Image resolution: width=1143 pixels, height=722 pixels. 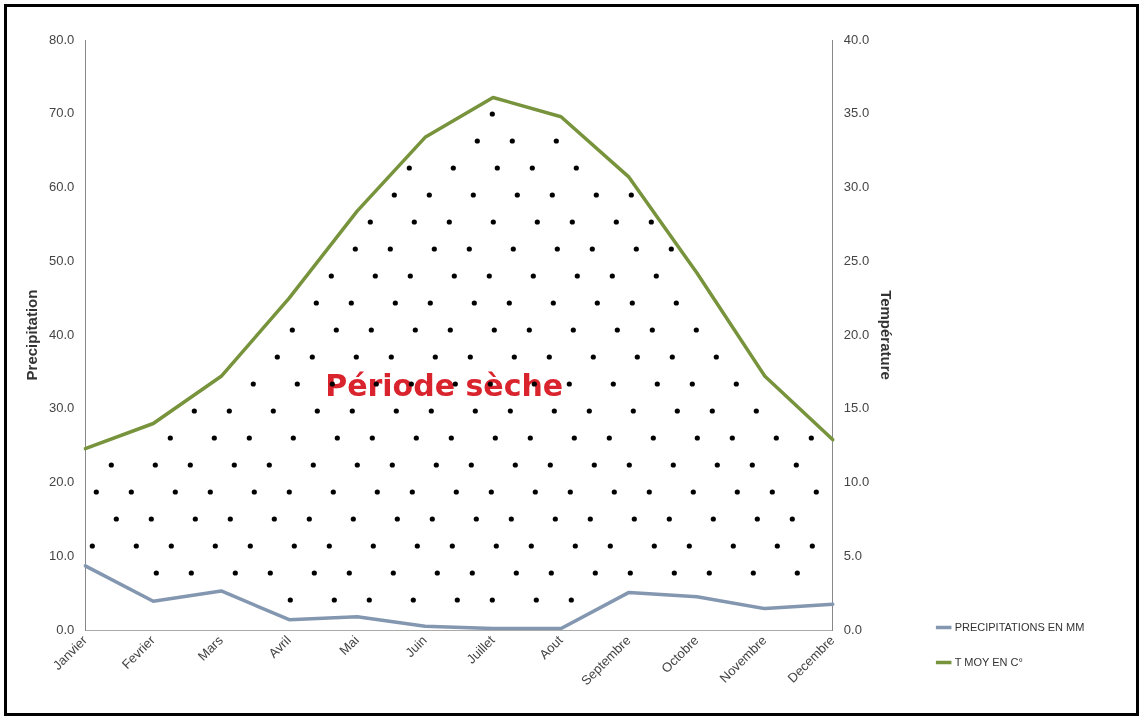 I want to click on y-tick-label: 80.0, so click(x=61, y=39).